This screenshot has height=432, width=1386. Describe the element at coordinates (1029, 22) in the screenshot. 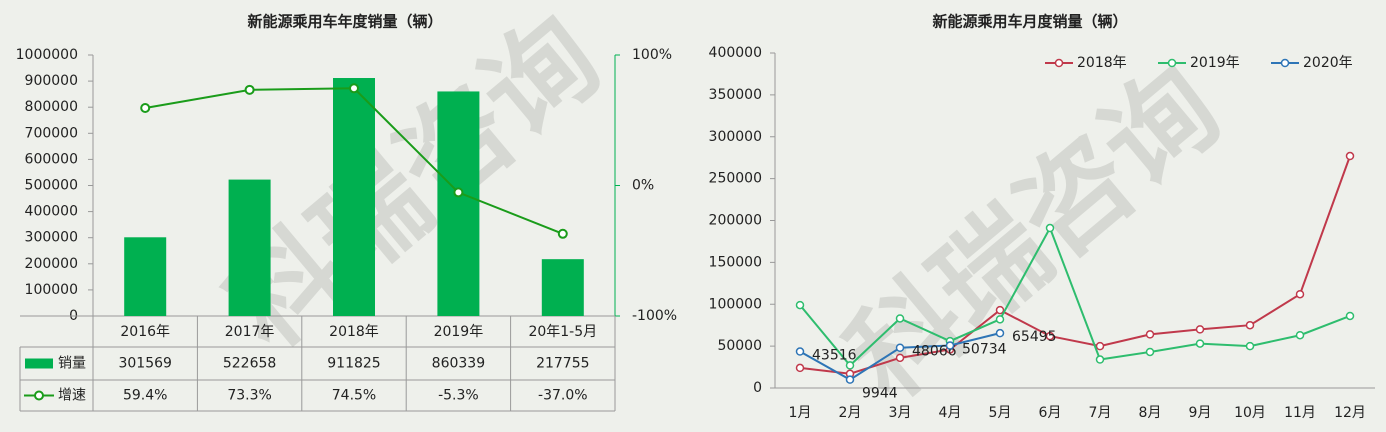

I see `chart-title: 新能源乘用车月度销量（辆）` at that location.